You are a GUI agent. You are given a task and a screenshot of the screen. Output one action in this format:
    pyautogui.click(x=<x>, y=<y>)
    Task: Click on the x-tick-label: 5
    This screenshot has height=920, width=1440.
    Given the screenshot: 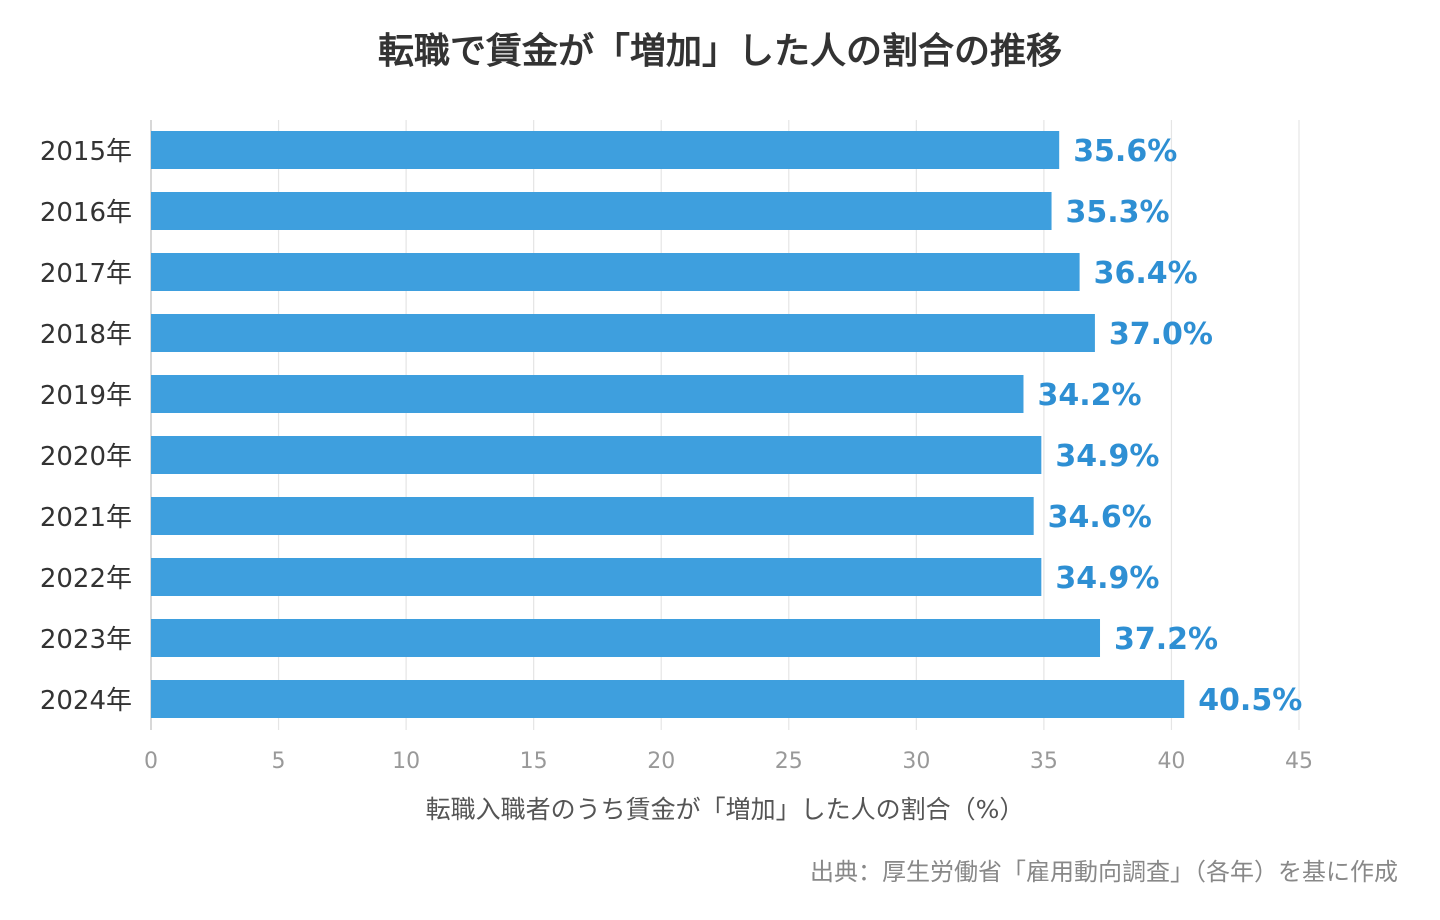 What is the action you would take?
    pyautogui.click(x=279, y=761)
    